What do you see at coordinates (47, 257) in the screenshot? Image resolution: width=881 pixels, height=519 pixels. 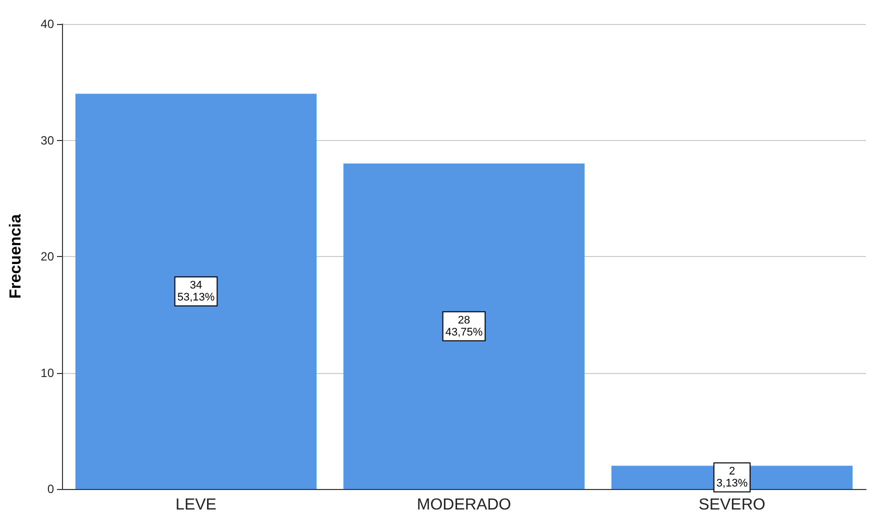 I see `y-tick-label: 20` at bounding box center [47, 257].